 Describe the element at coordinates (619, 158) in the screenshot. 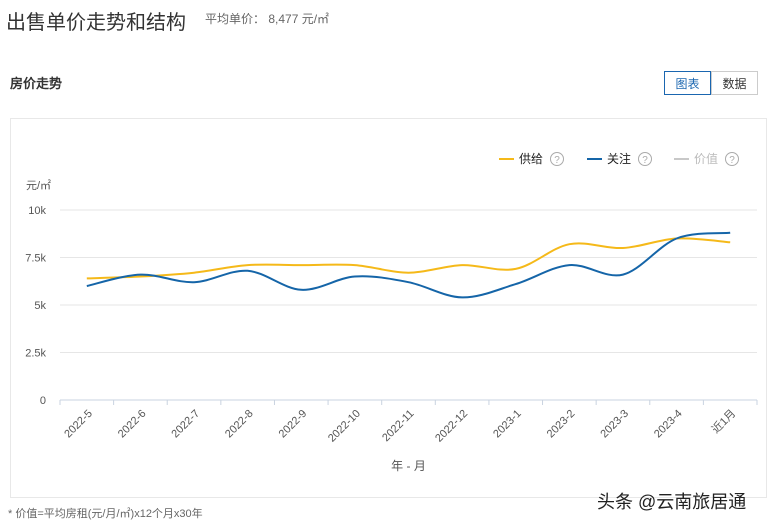

I see `legend-label: 关注` at that location.